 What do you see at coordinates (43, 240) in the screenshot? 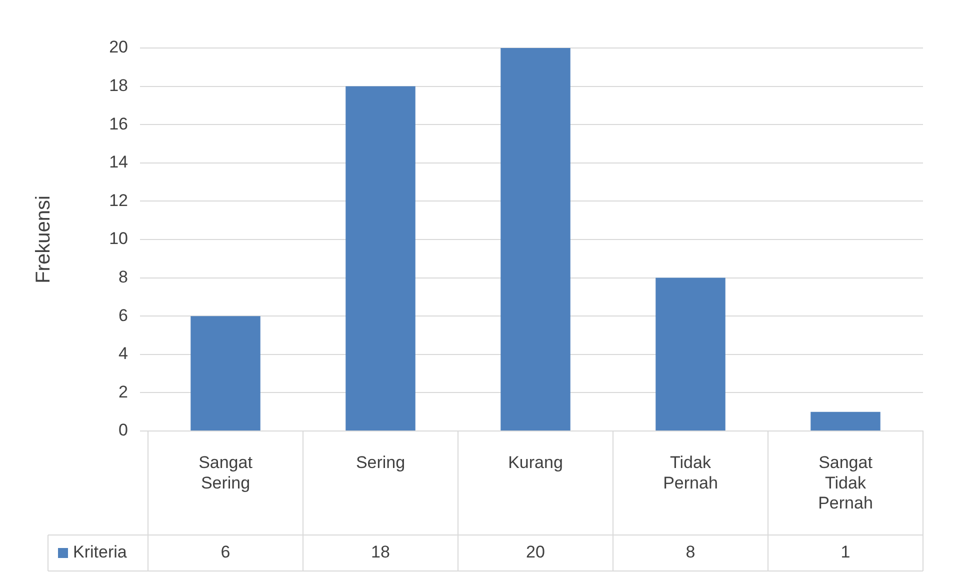
I see `y-axis-title: Frekuensi` at bounding box center [43, 240].